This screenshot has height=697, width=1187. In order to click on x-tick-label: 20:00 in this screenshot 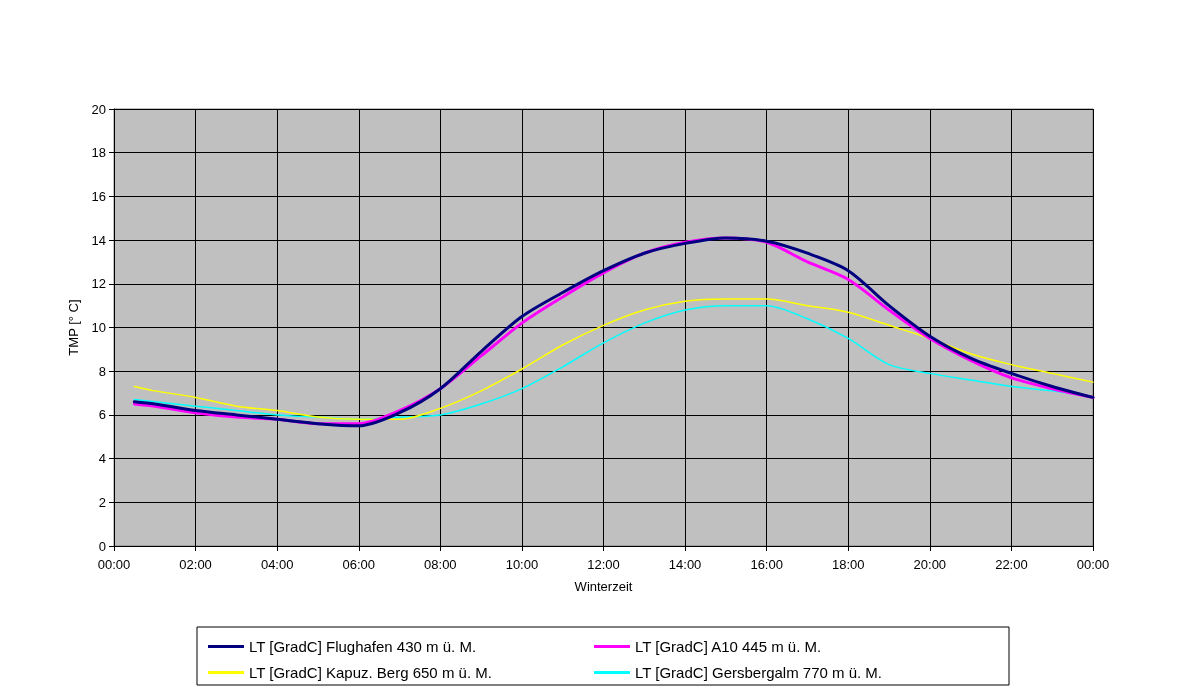, I will do `click(930, 564)`.